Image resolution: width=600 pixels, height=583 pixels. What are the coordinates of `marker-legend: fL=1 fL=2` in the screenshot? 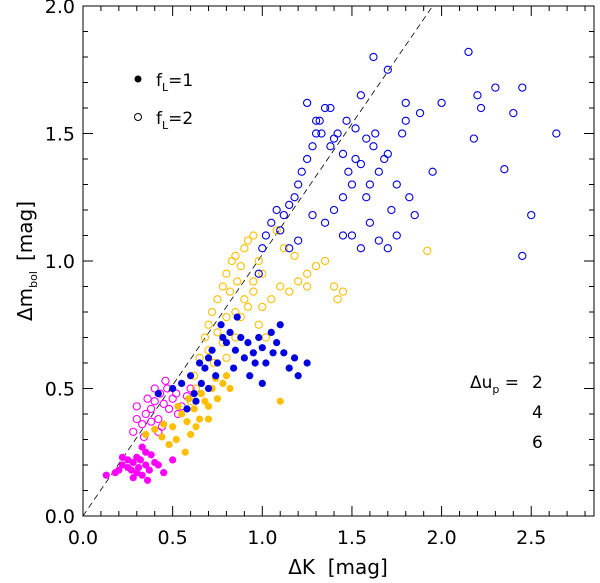 It's located at (163, 101).